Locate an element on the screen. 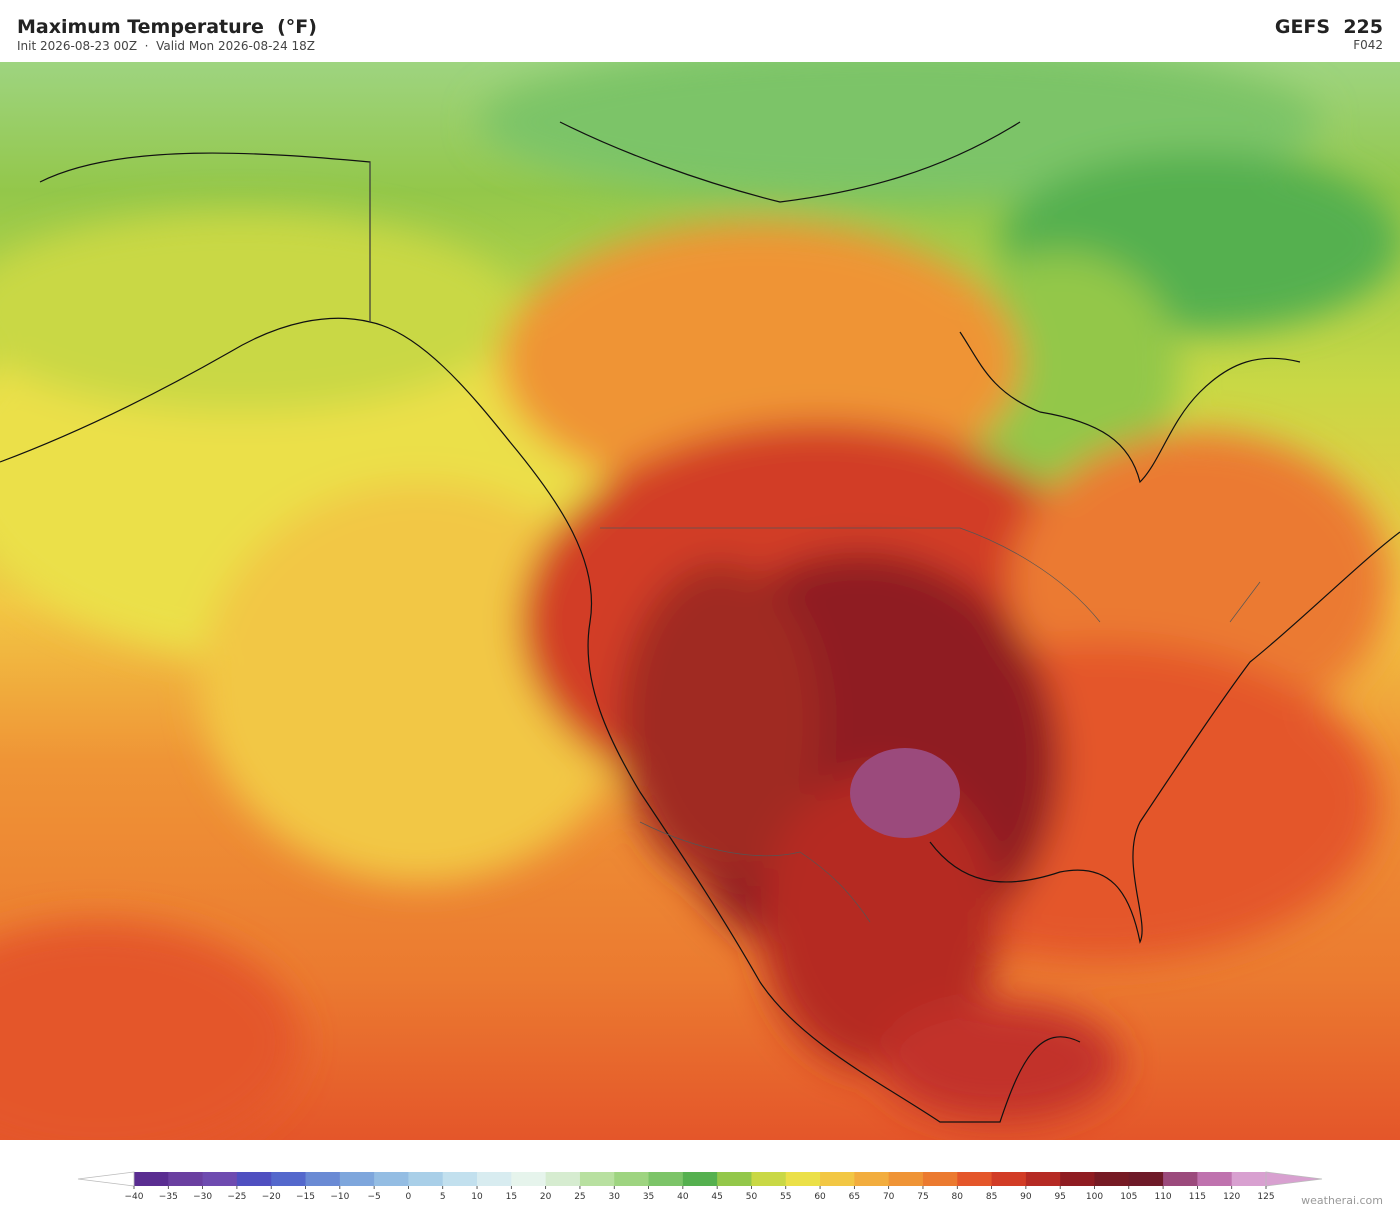  watermark: weatherai.com is located at coordinates (1342, 1200).